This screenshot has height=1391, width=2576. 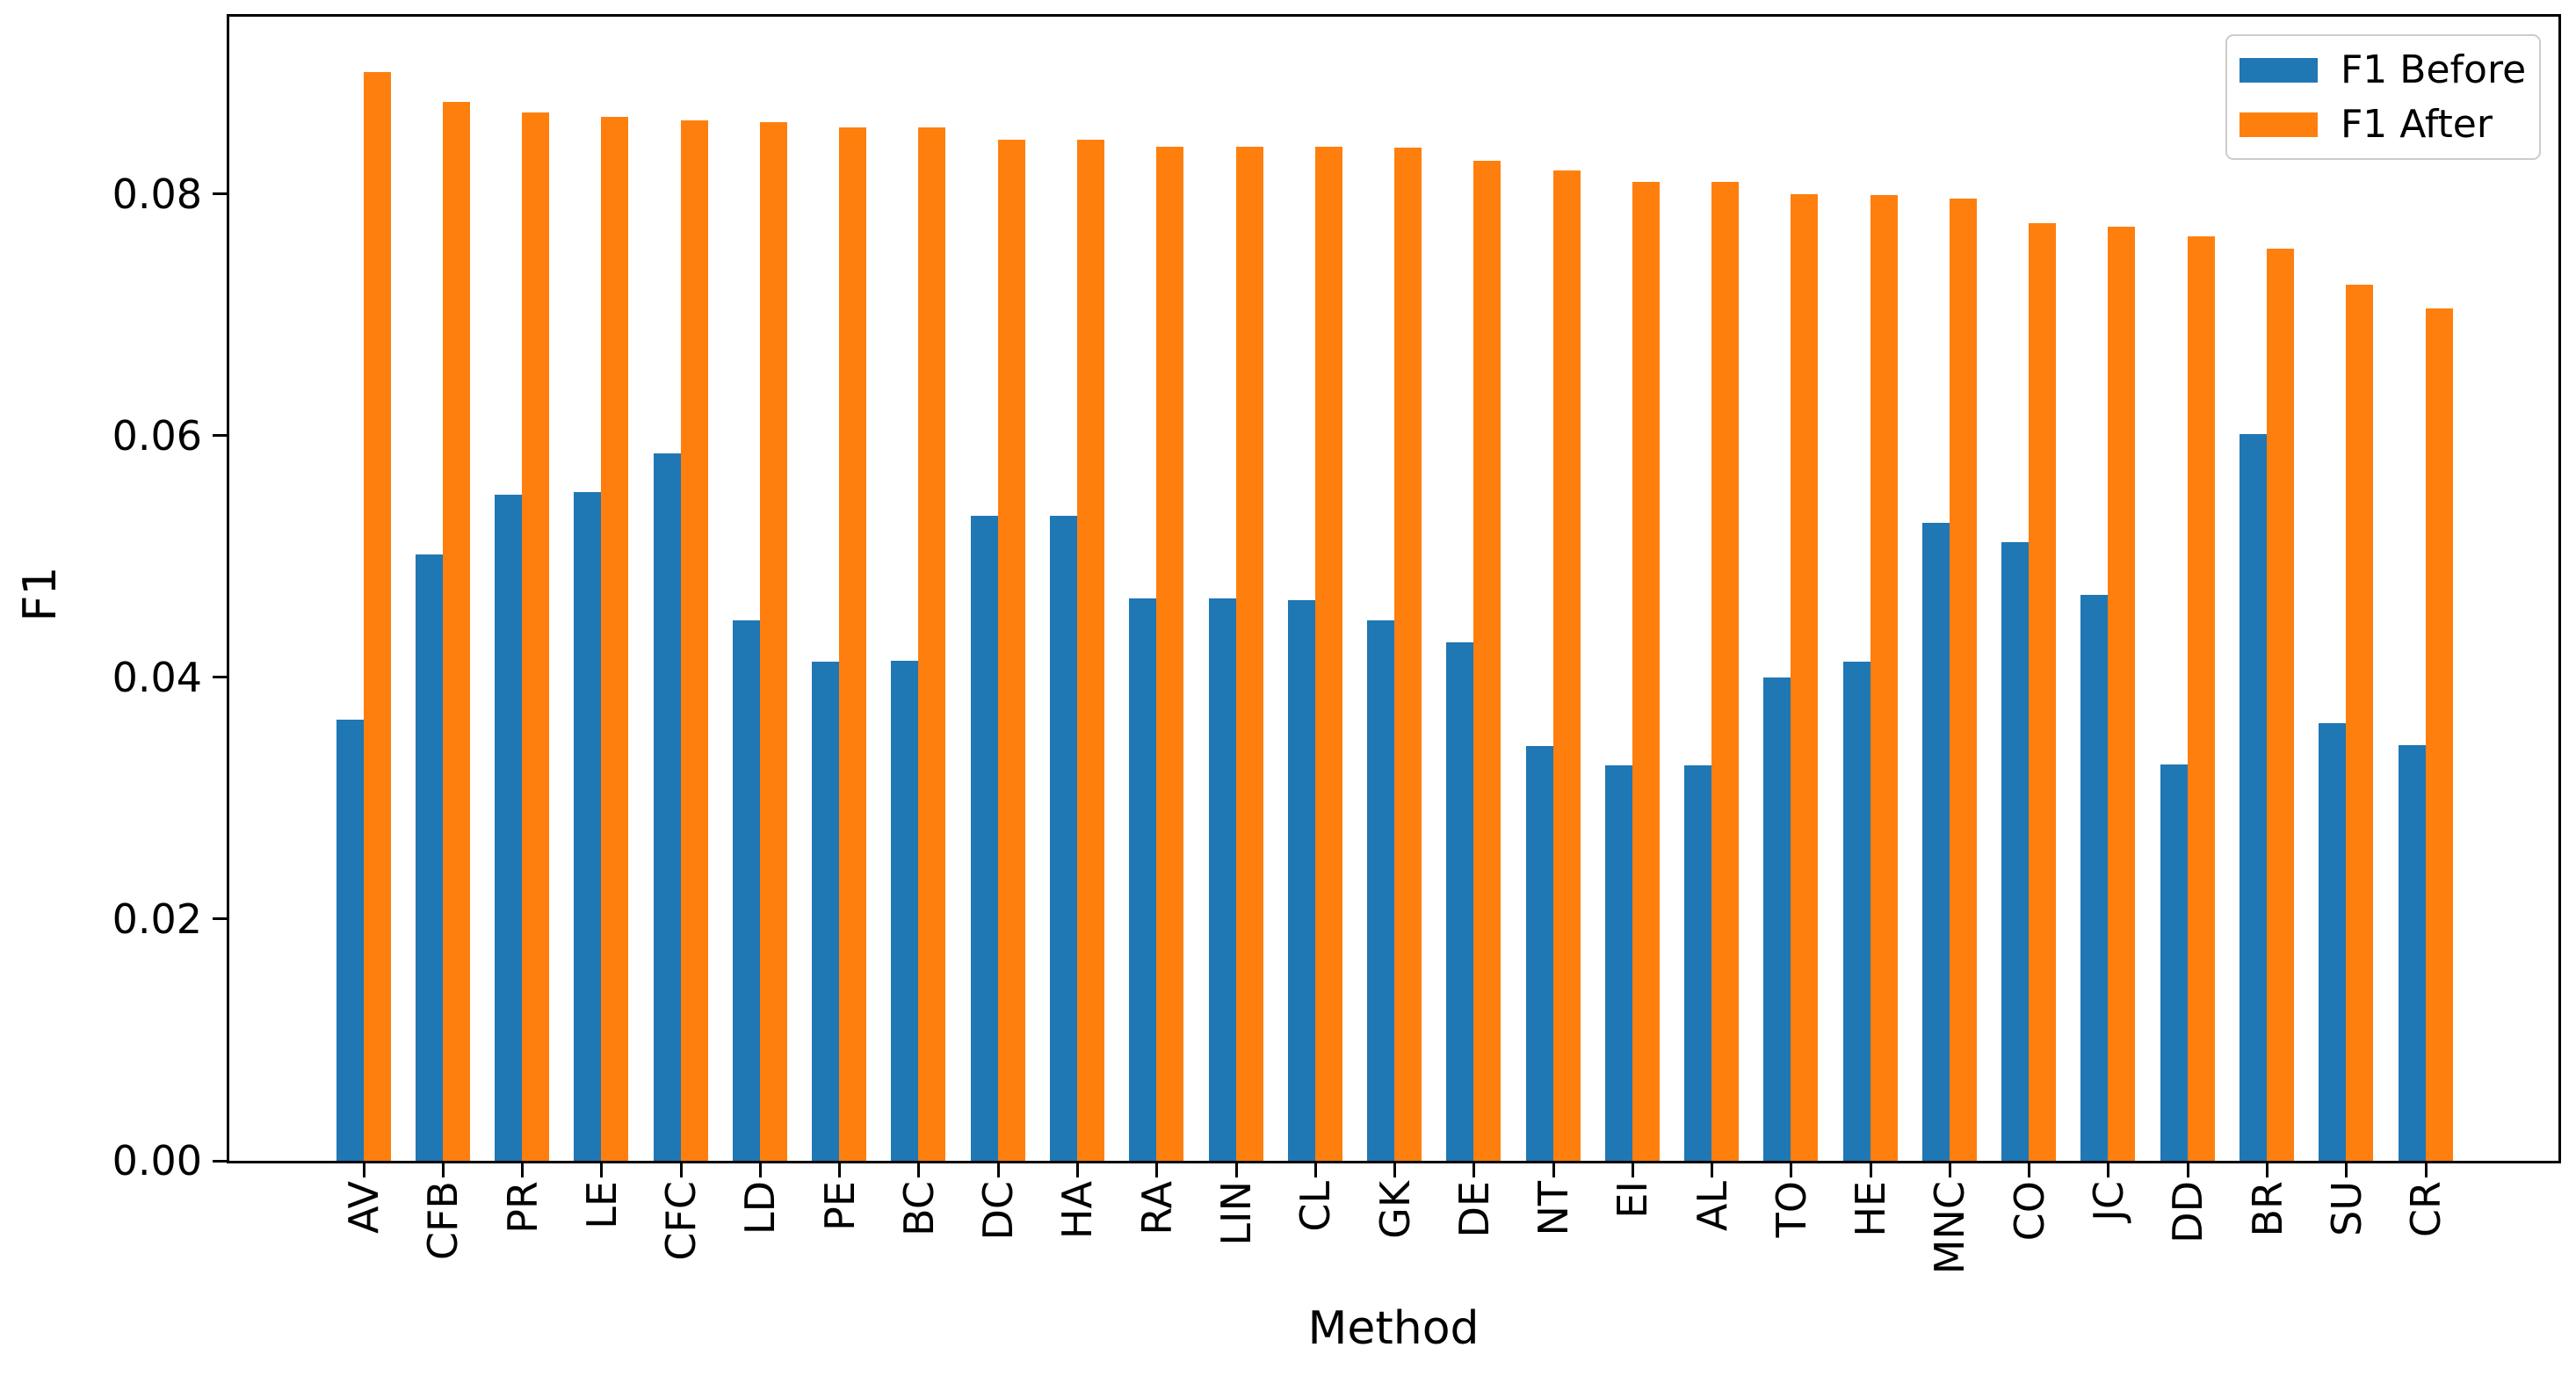 What do you see at coordinates (2015, 851) in the screenshot?
I see `bar-f1-before-CO` at bounding box center [2015, 851].